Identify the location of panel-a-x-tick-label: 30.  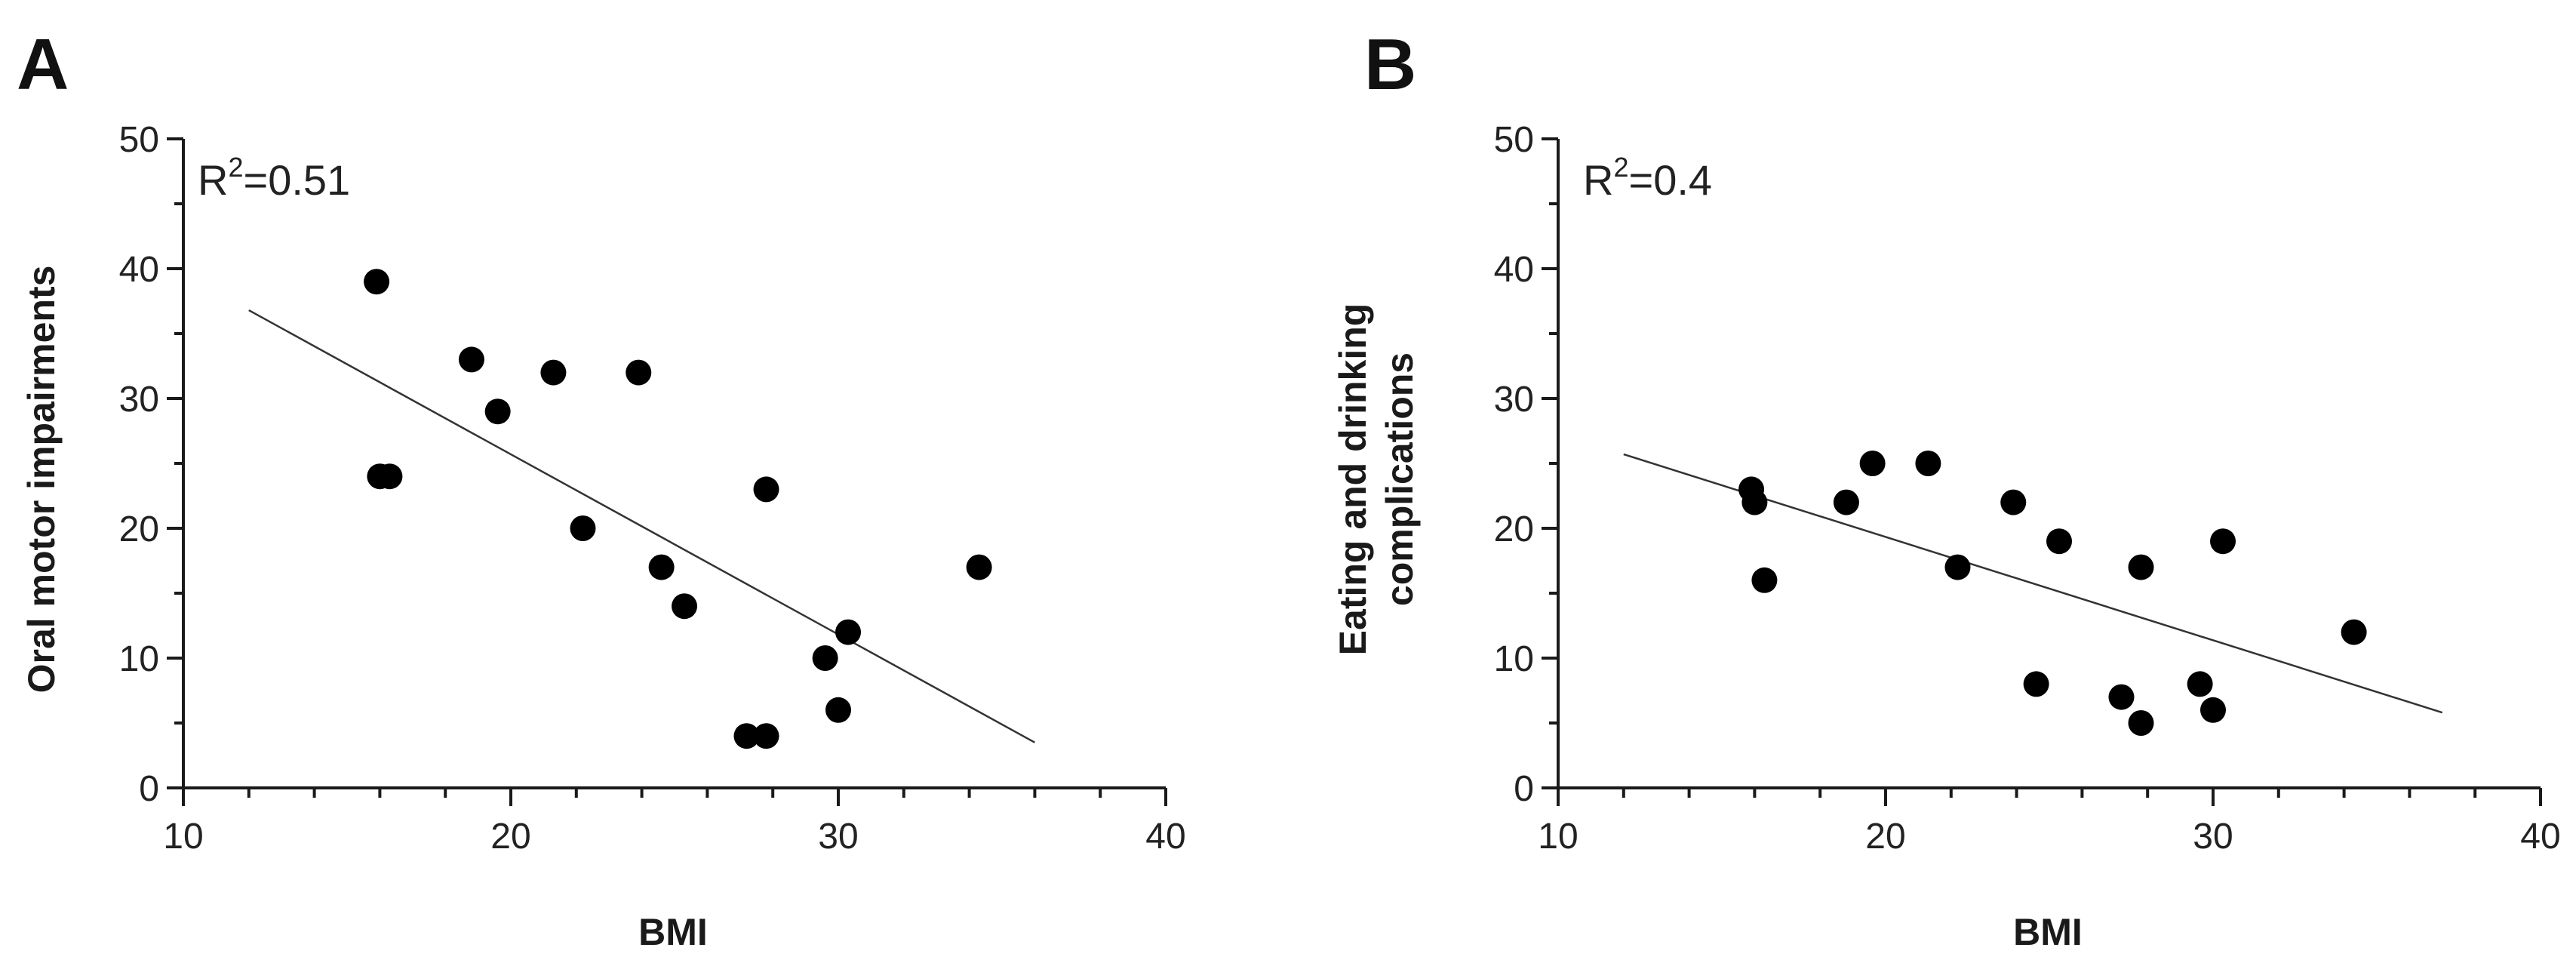
(838, 837).